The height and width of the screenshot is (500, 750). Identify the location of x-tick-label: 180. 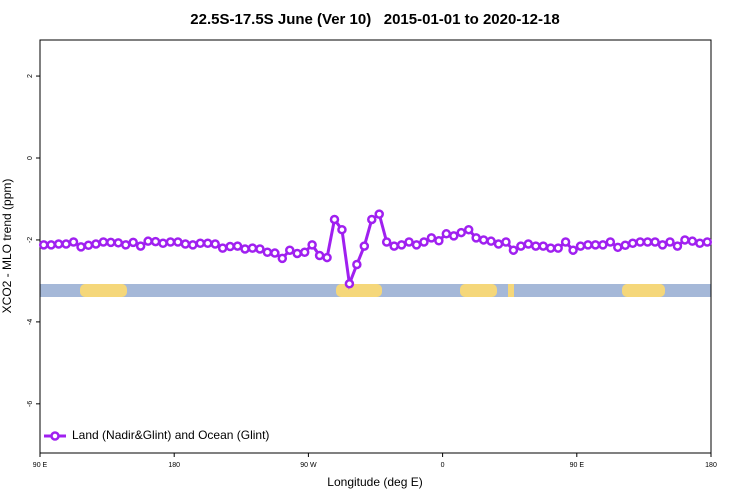
(711, 465).